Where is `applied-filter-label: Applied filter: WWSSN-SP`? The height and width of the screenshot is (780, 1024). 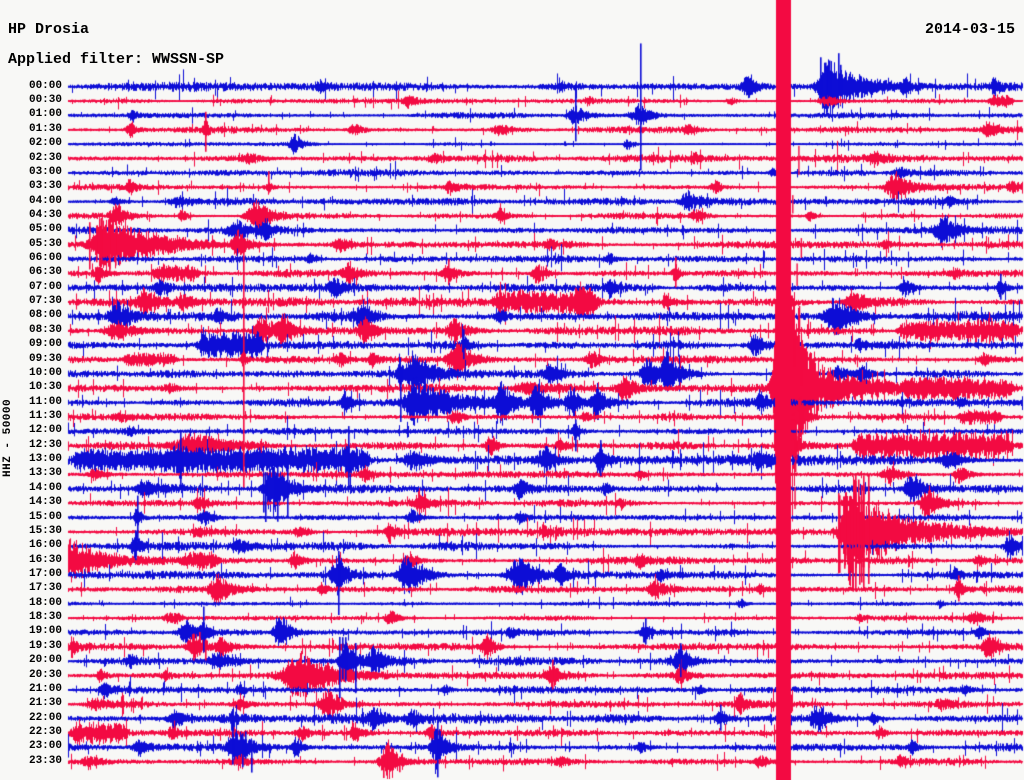 applied-filter-label: Applied filter: WWSSN-SP is located at coordinates (116, 59).